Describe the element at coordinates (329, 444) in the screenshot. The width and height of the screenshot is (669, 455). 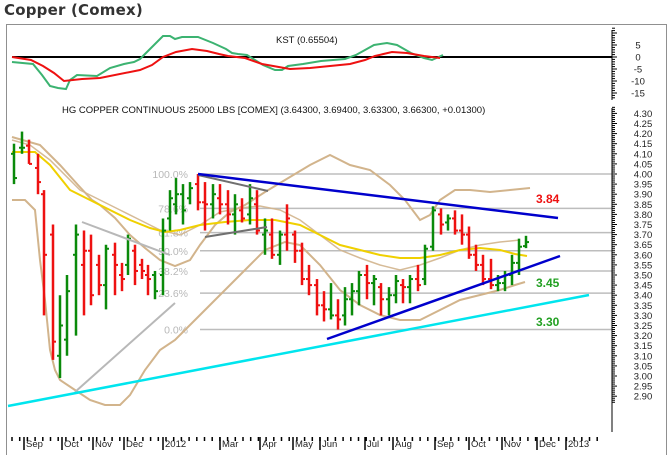
I see `time-axis-label: Jun` at that location.